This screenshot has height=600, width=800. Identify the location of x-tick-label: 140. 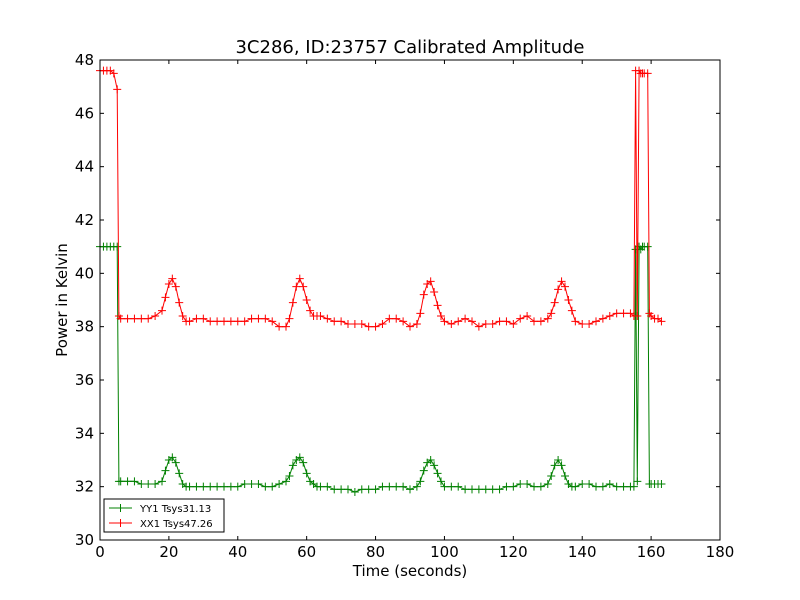
(582, 552).